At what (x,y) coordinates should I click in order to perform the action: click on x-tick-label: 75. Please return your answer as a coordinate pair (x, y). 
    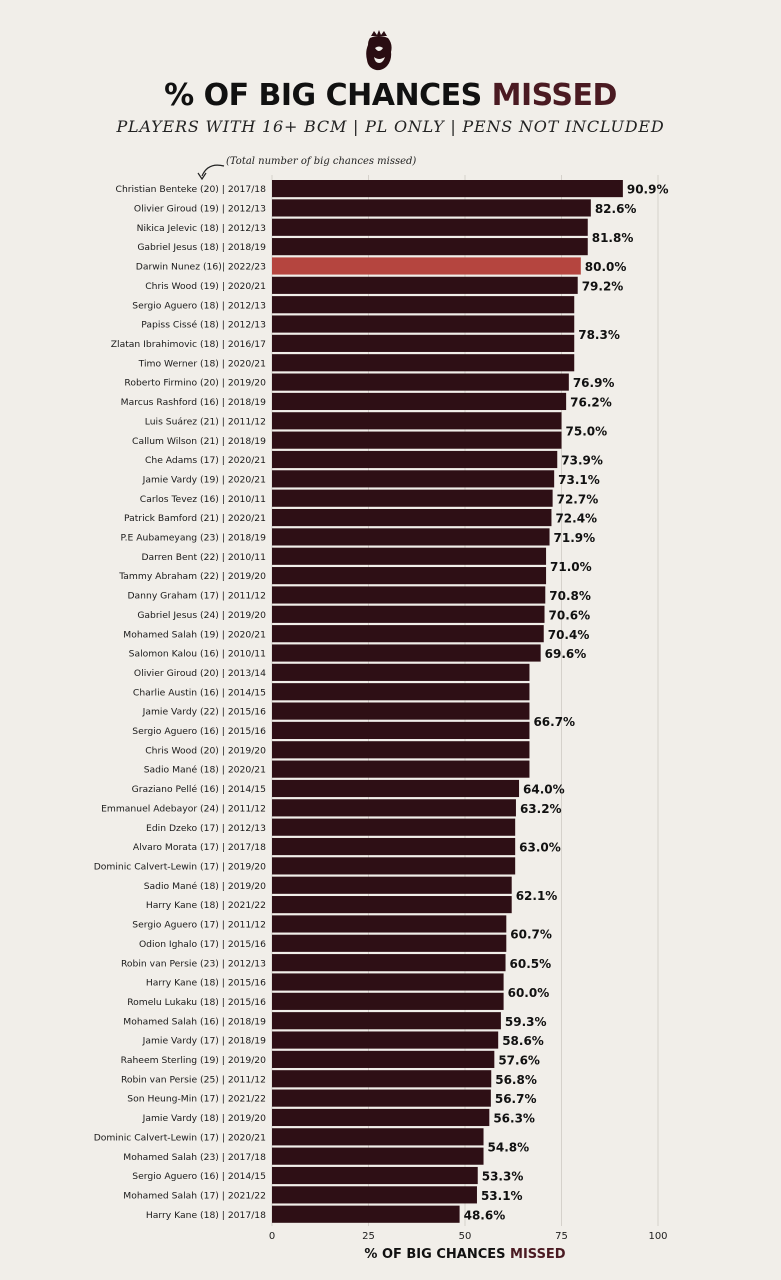
    Looking at the image, I should click on (561, 1236).